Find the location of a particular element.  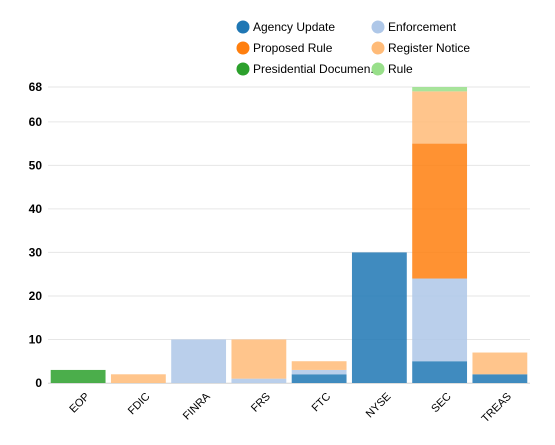

x-tick-label: TREAS is located at coordinates (497, 408).